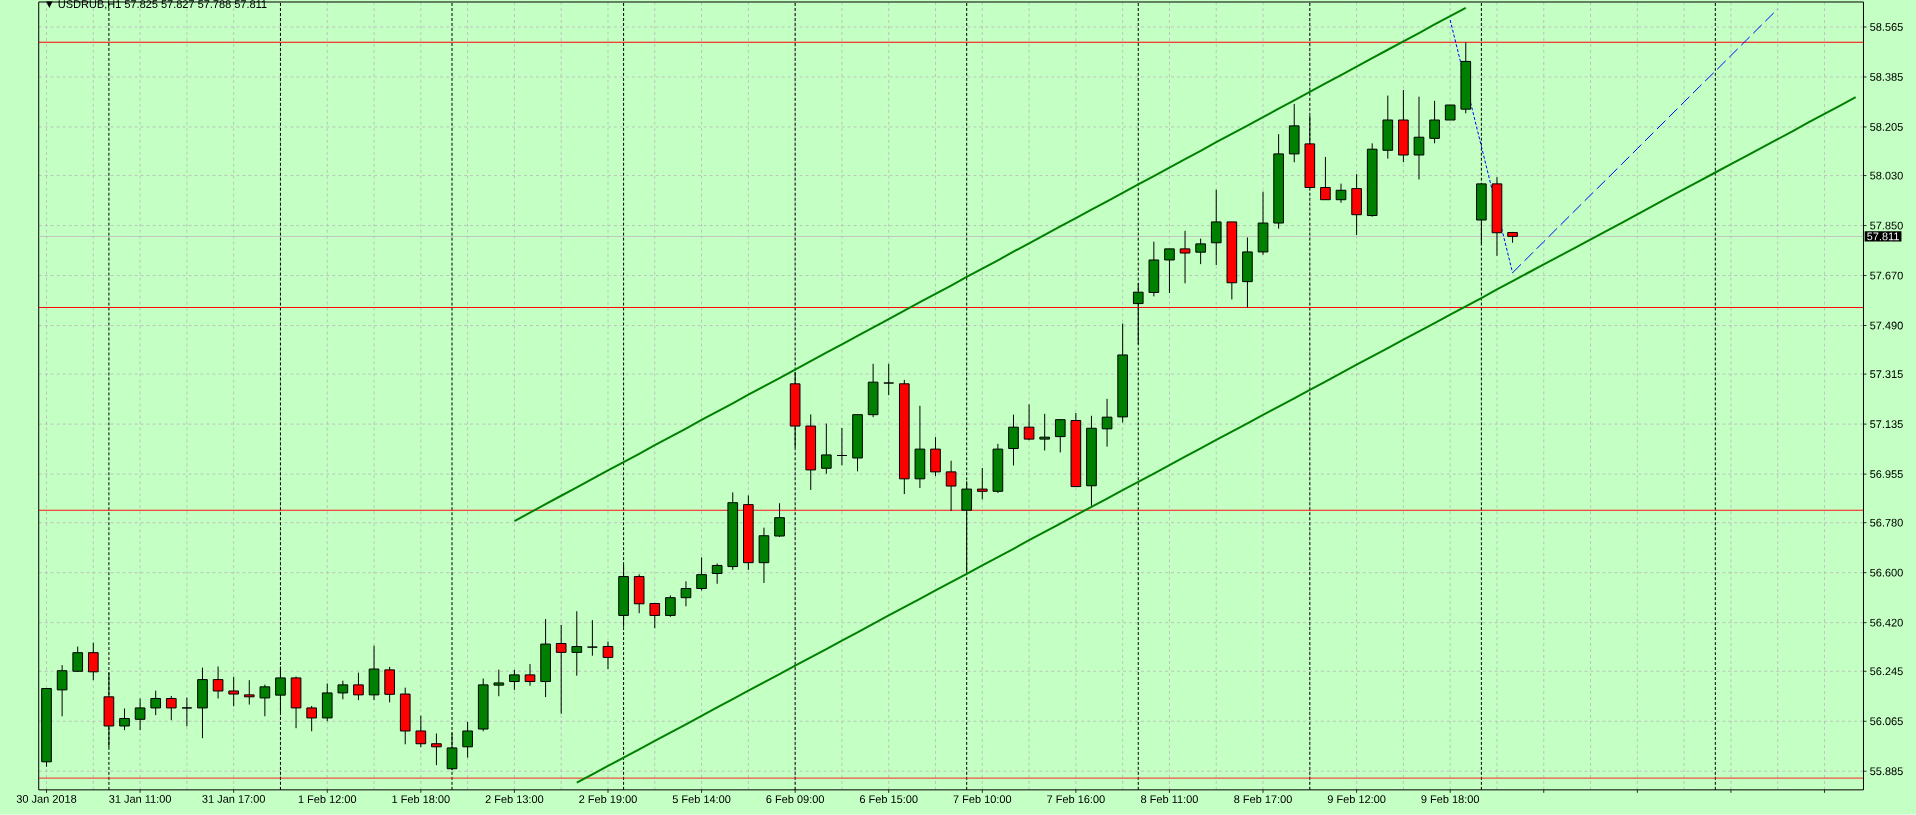 Image resolution: width=1916 pixels, height=815 pixels. I want to click on y-tick-label: 58.205, so click(1886, 127).